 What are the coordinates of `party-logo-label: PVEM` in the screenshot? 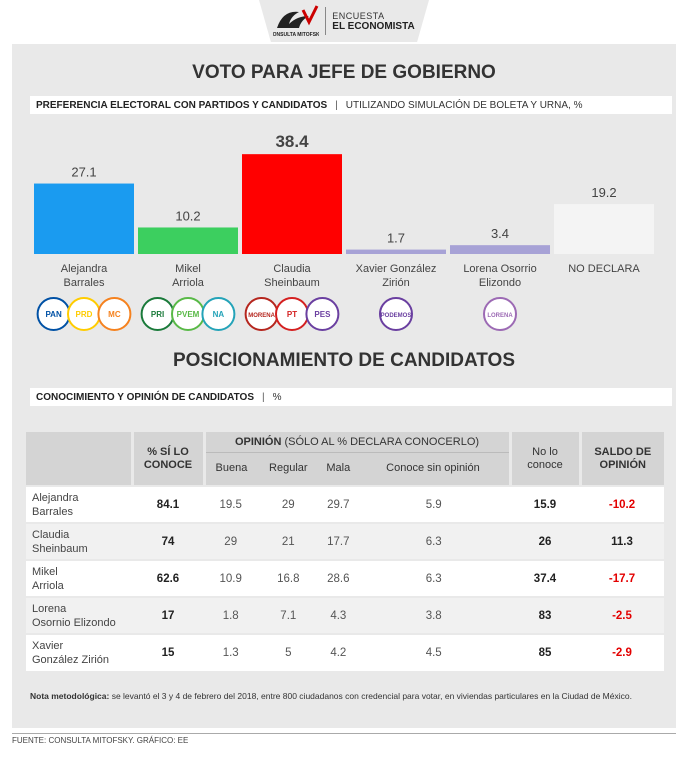 It's located at (188, 314).